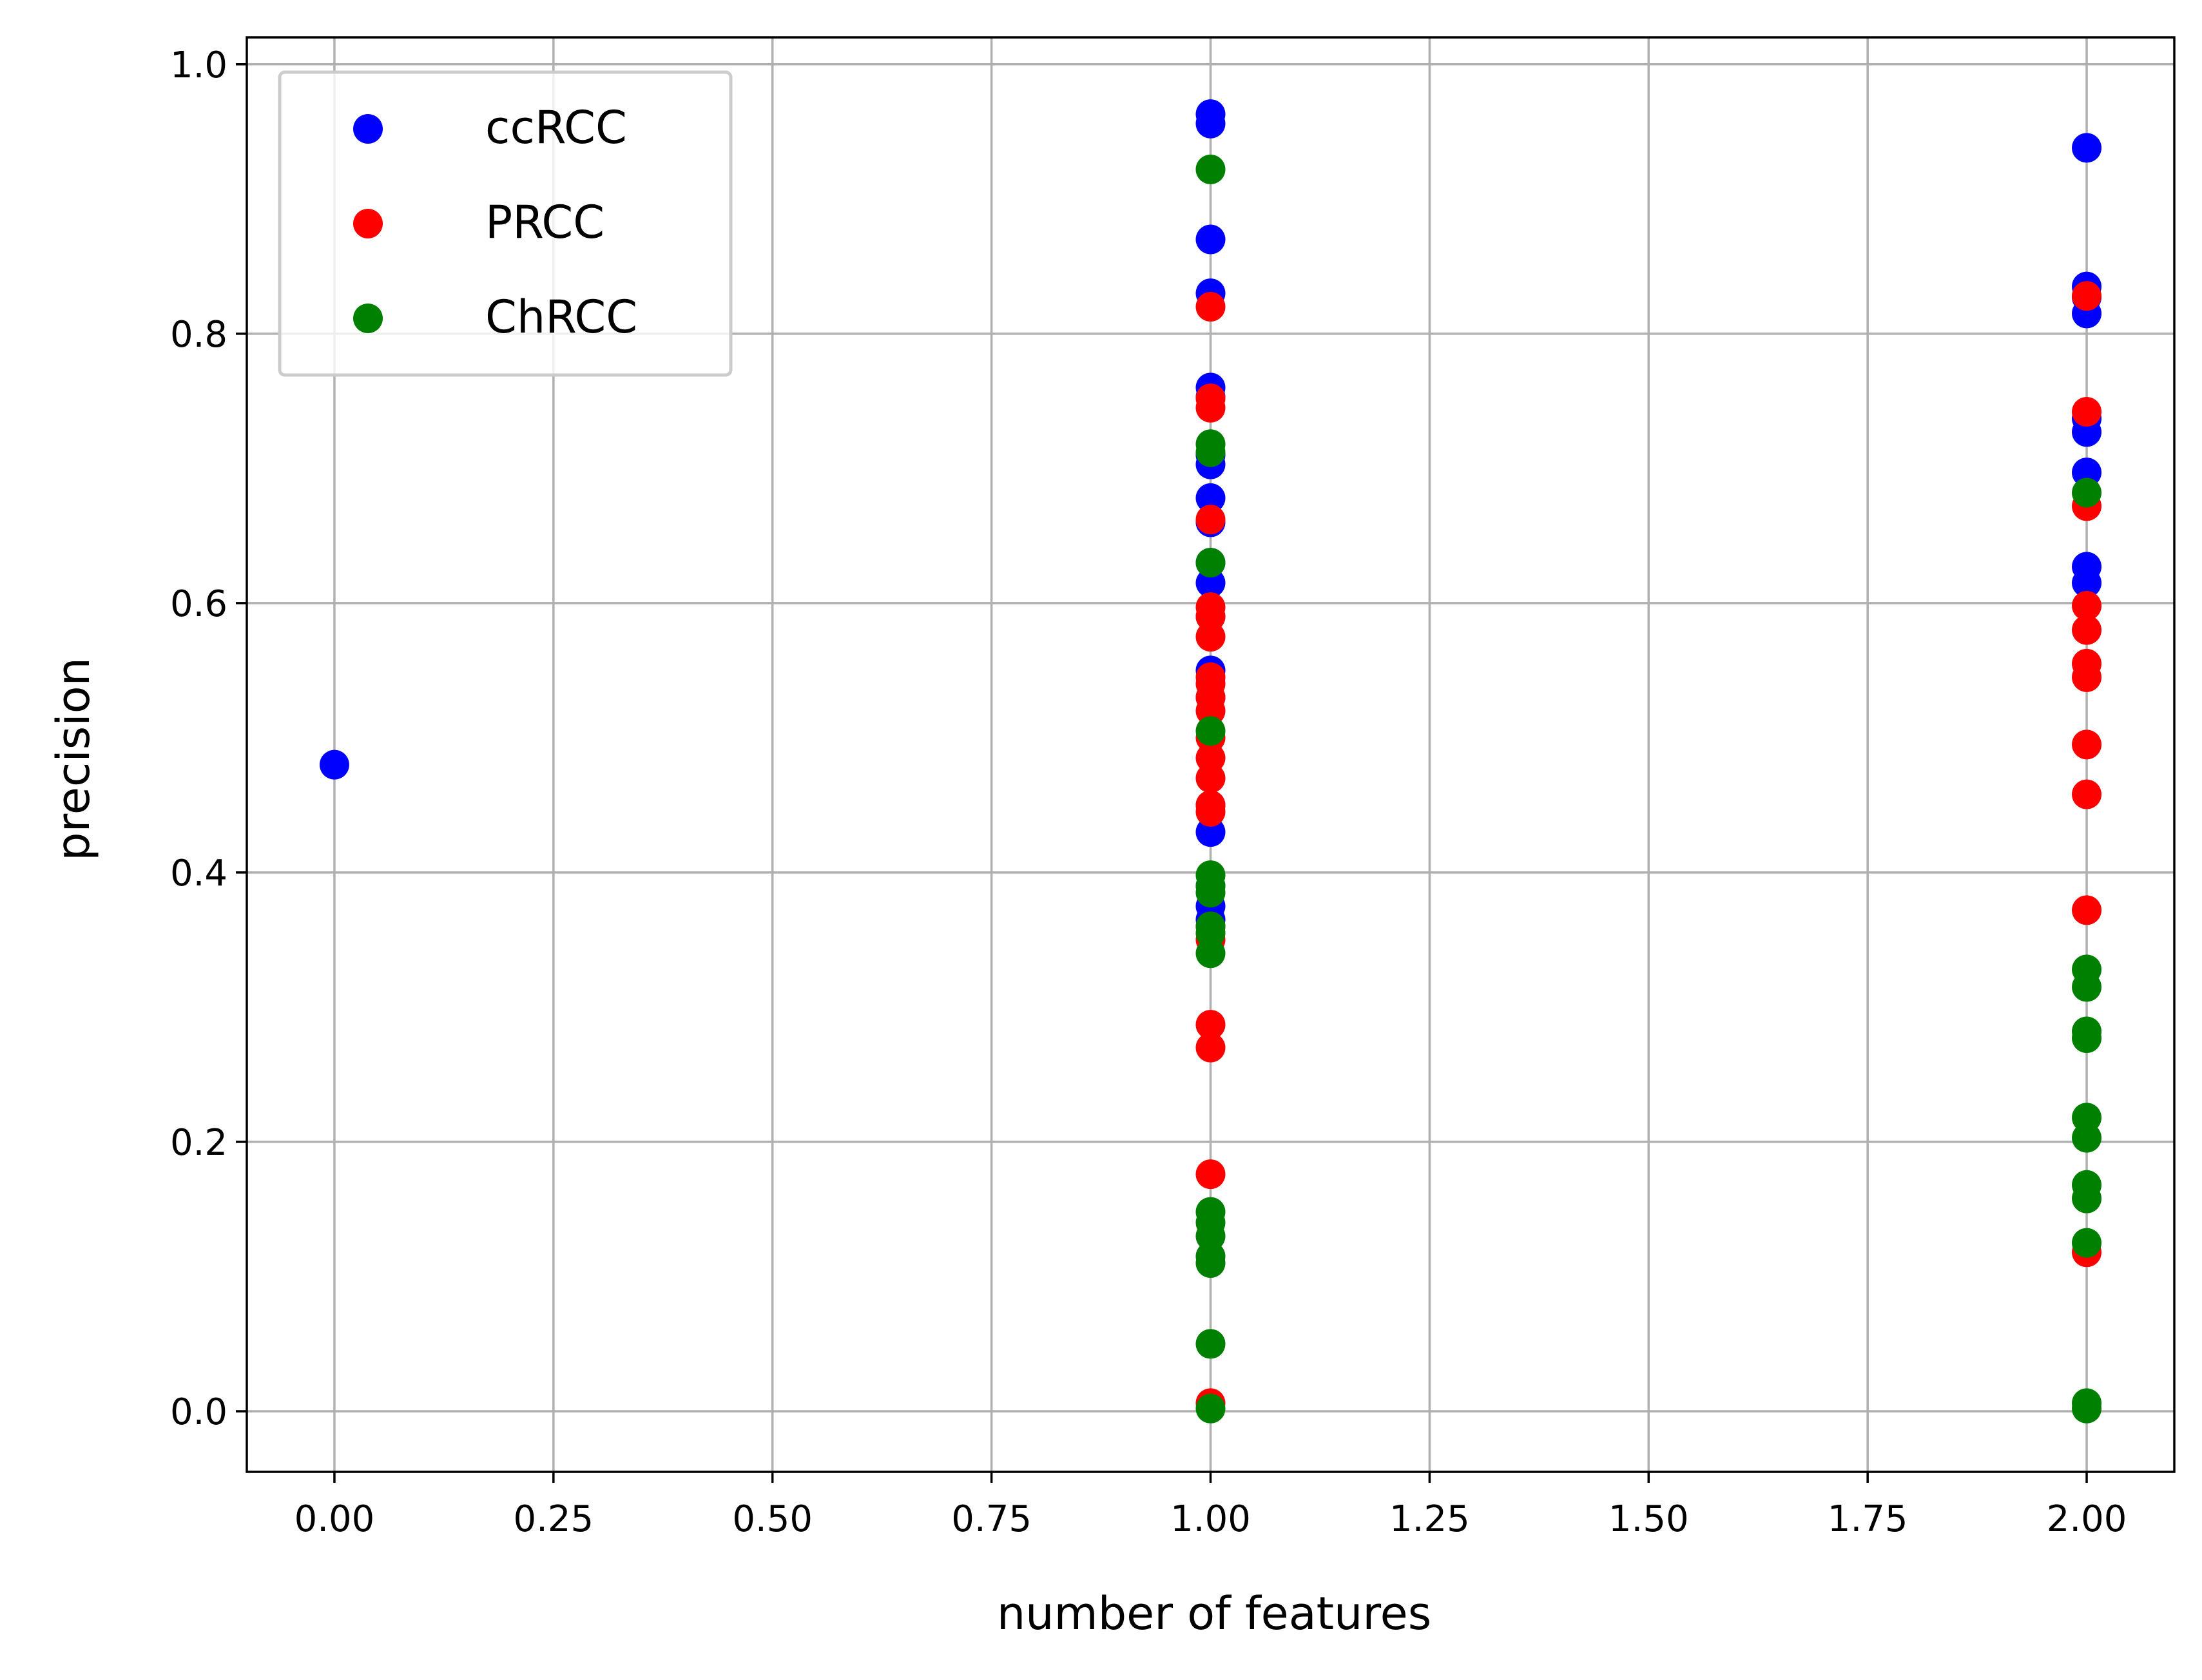 This screenshot has height=1680, width=2202. What do you see at coordinates (544, 223) in the screenshot?
I see `legend-label-prcc: PRCC` at bounding box center [544, 223].